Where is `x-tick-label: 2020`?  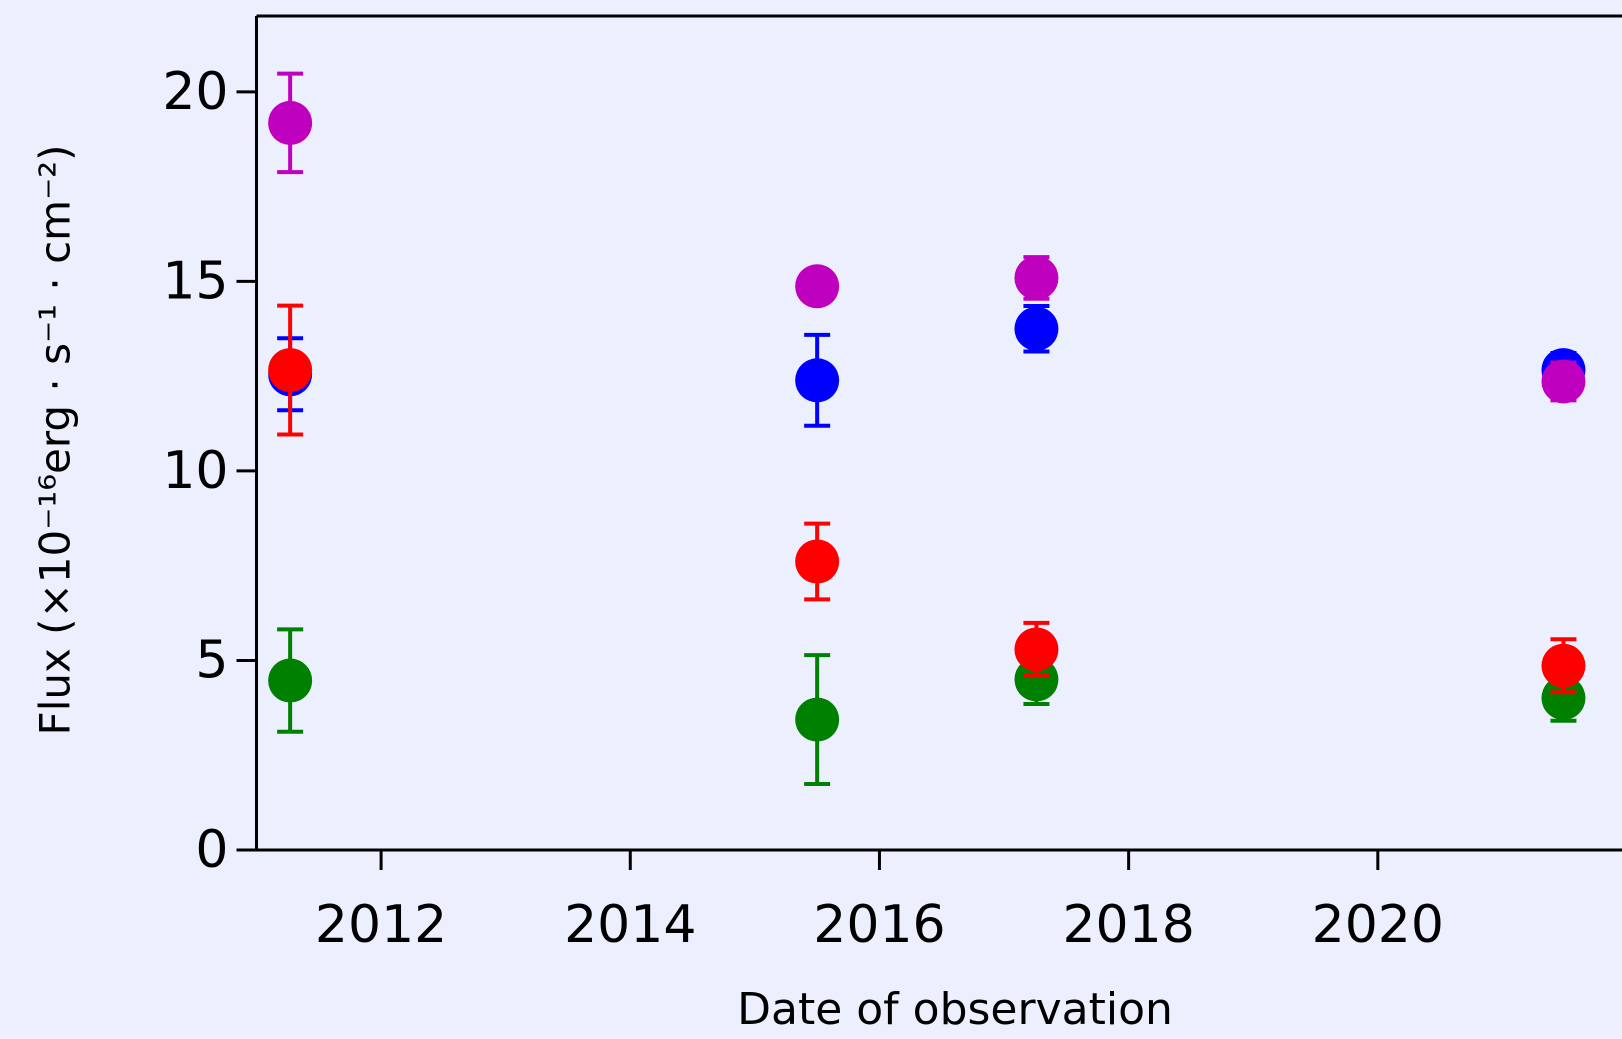 x-tick-label: 2020 is located at coordinates (1378, 925).